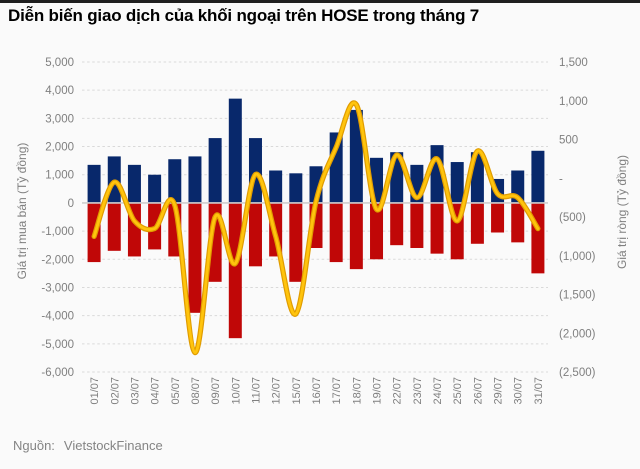 The width and height of the screenshot is (640, 469). What do you see at coordinates (519, 391) in the screenshot?
I see `x-tick-label: 30/07` at bounding box center [519, 391].